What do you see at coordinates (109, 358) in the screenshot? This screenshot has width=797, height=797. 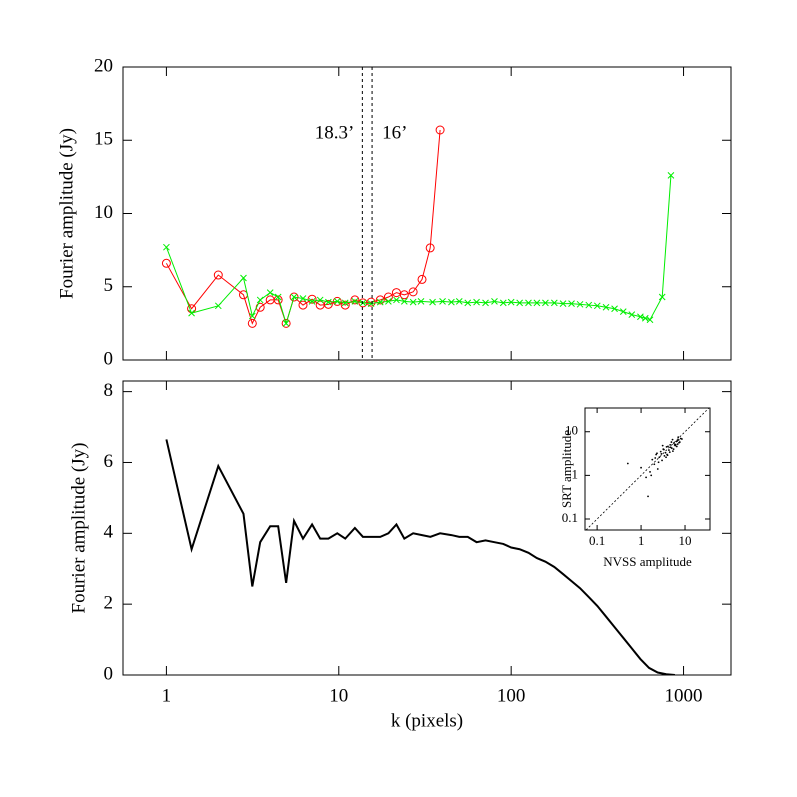 I see `y-tick-label: 0` at bounding box center [109, 358].